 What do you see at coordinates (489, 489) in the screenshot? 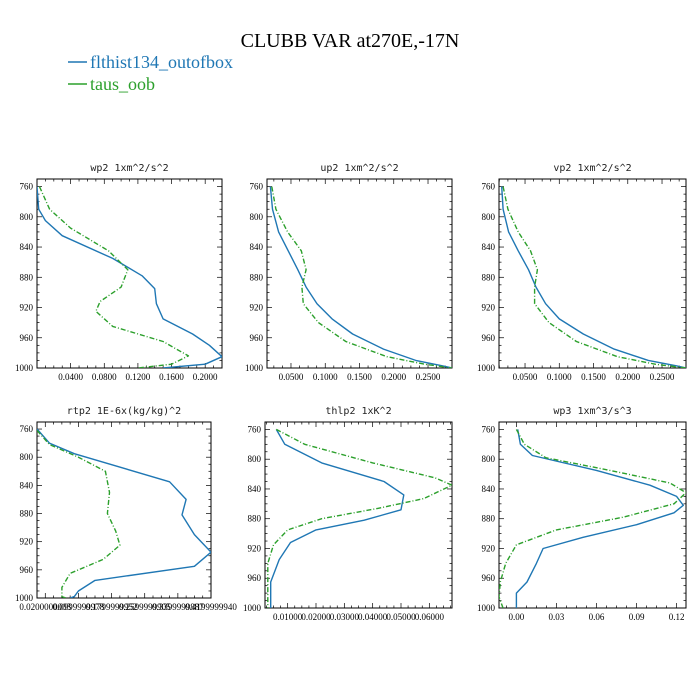
I see `panel-6-ytick-label: 840` at bounding box center [489, 489].